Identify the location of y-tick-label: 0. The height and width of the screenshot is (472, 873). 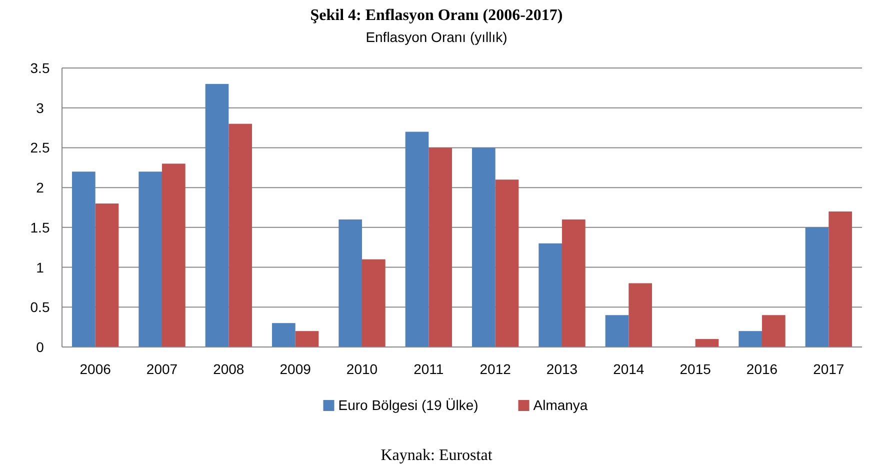
(40, 347).